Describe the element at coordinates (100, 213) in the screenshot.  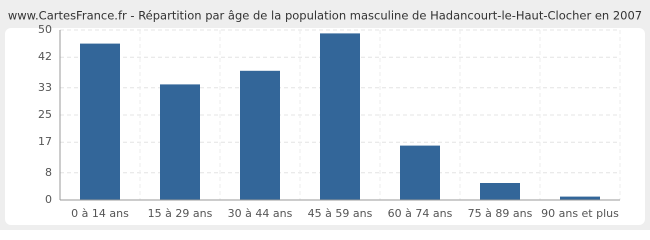
I see `x-tick-label: 0 à 14 ans` at that location.